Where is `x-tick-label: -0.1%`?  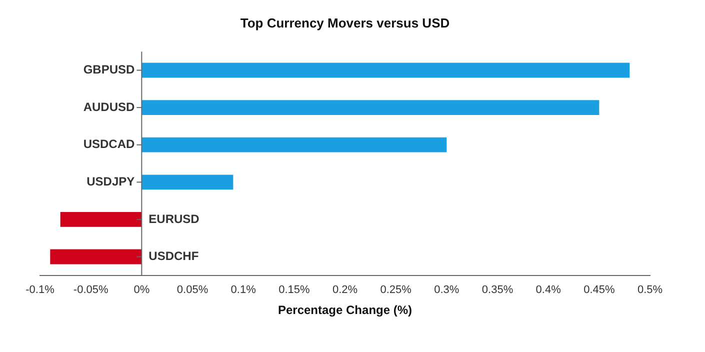 x-tick-label: -0.1% is located at coordinates (40, 290).